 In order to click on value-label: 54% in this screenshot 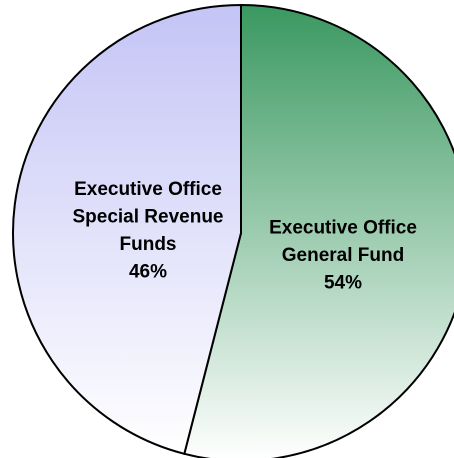, I will do `click(343, 283)`.